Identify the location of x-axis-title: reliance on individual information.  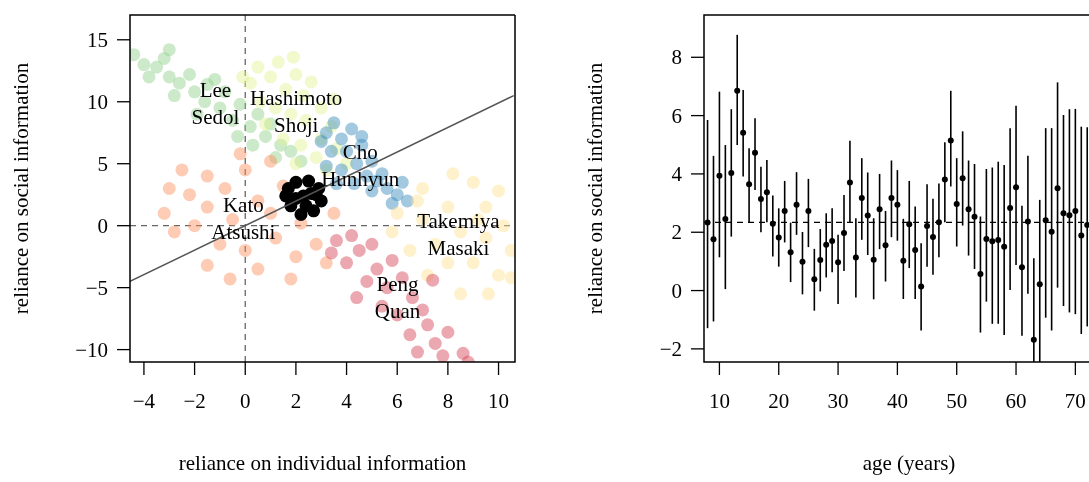
(322, 463).